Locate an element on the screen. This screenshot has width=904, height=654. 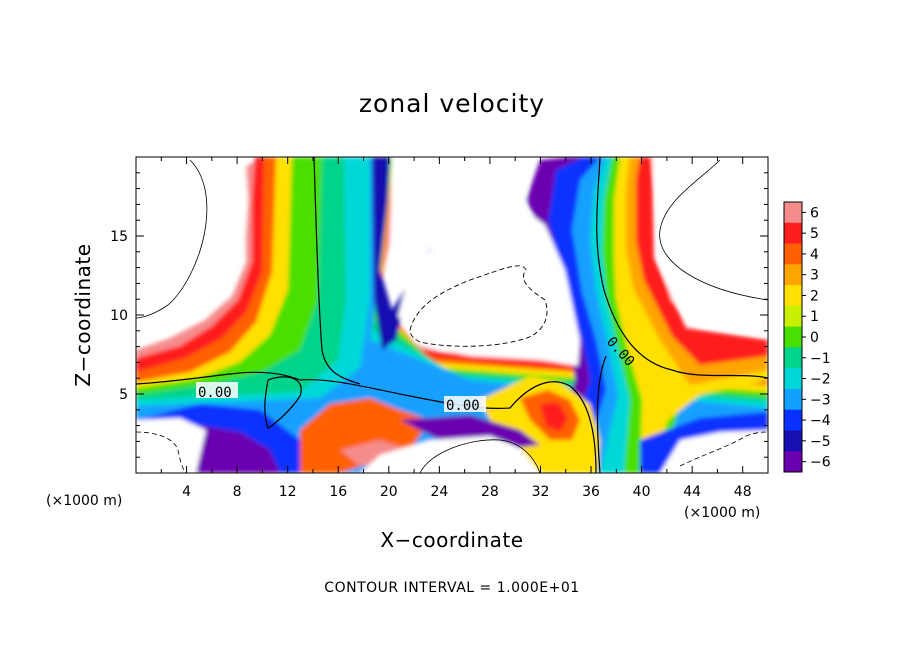
field-bottom-left-void is located at coordinates (171, 445).